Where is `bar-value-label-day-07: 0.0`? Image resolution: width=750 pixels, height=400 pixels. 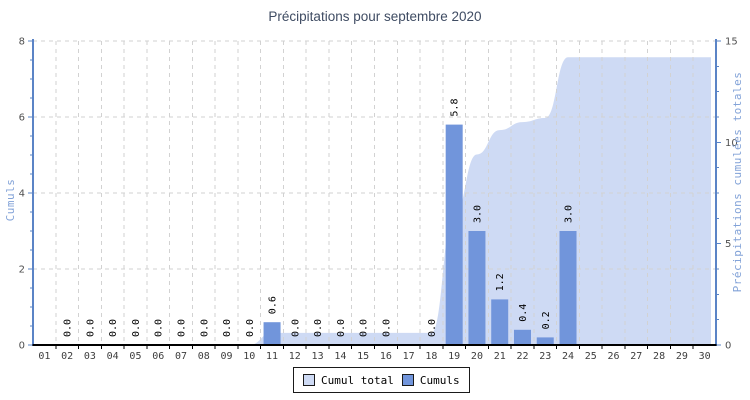 bar-value-label-day-07: 0.0 is located at coordinates (181, 328).